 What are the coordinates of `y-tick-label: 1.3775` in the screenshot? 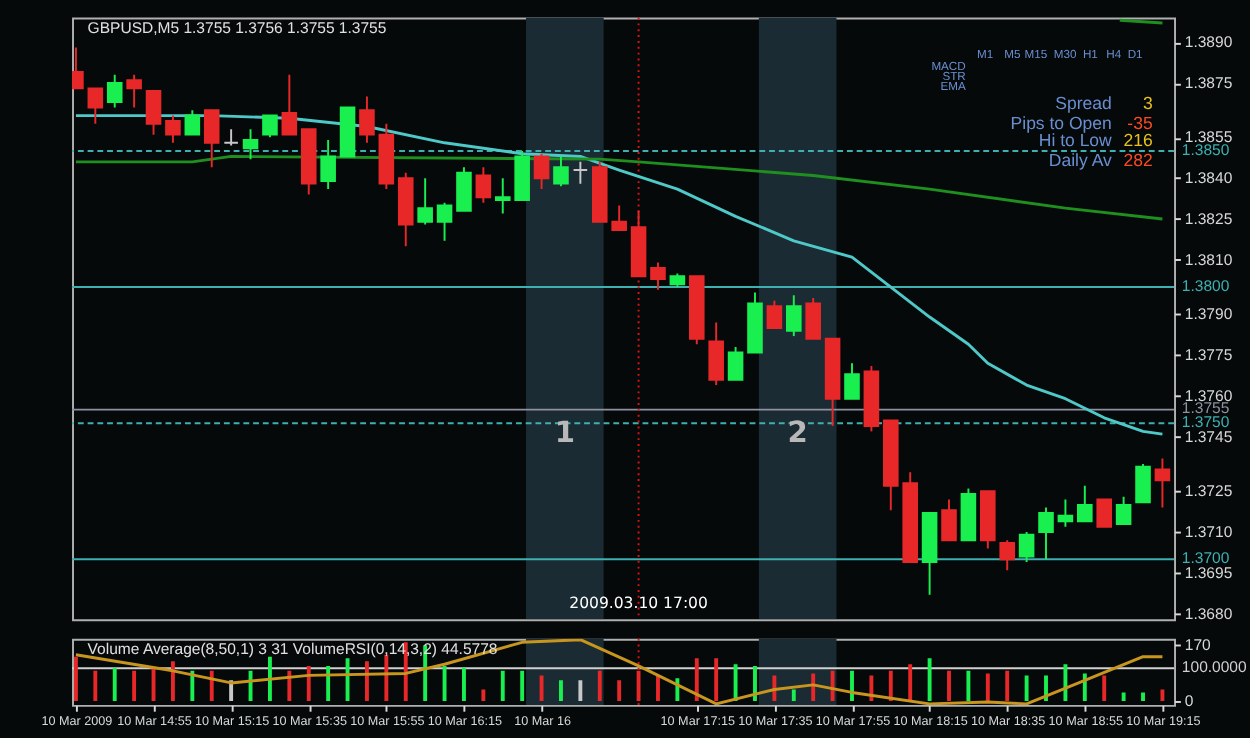 It's located at (1208, 355).